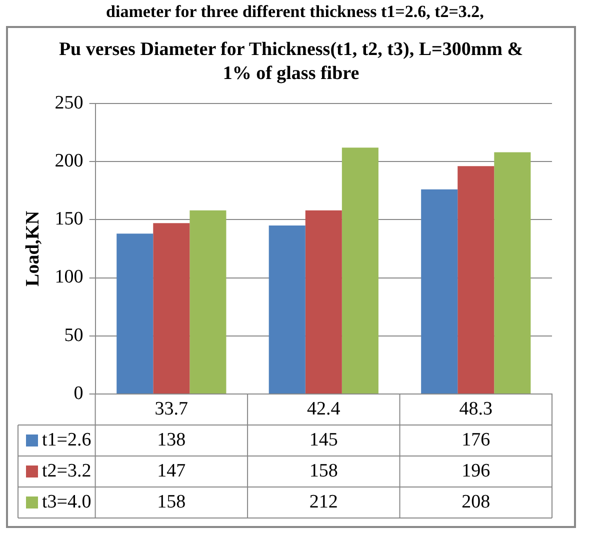 This screenshot has width=590, height=560. I want to click on x-tick-label: 33.7, so click(171, 408).